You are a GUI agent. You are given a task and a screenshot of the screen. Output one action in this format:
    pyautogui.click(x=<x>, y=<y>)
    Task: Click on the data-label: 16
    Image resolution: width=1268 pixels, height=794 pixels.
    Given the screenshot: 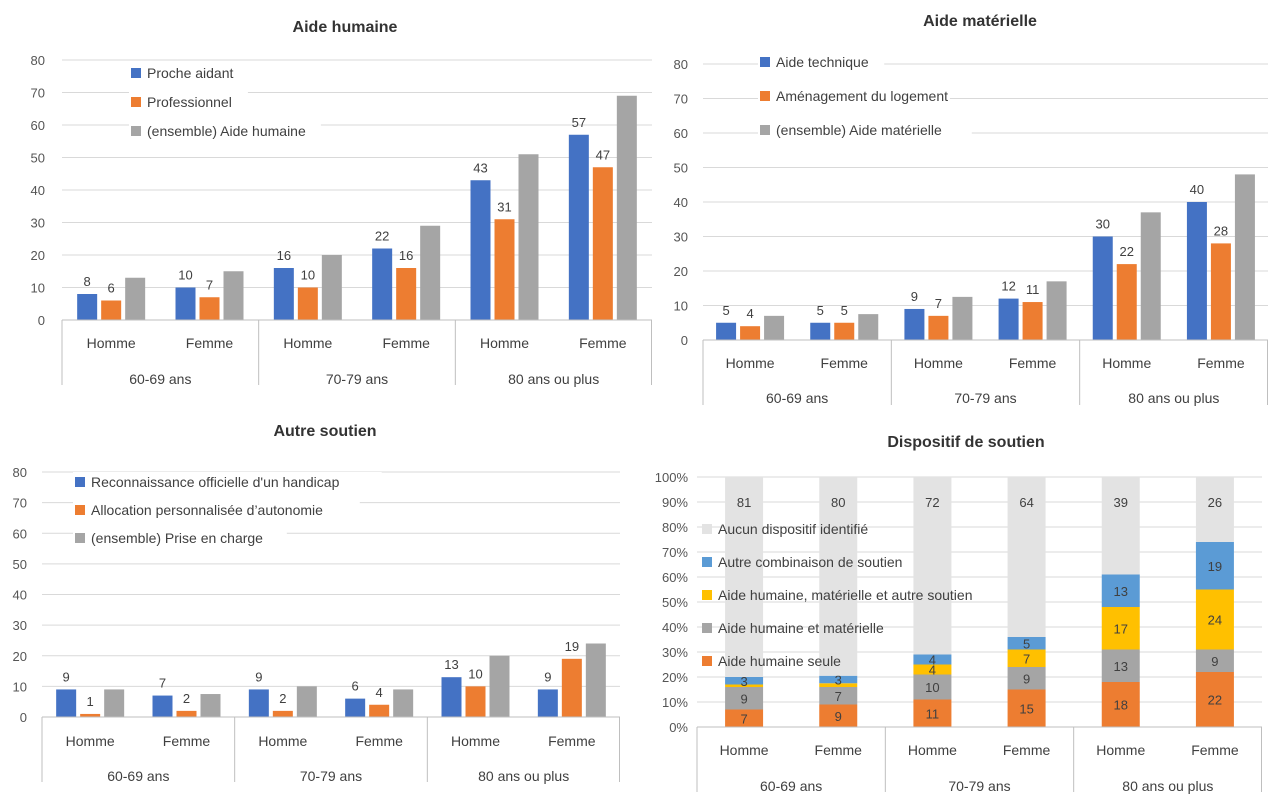 What is the action you would take?
    pyautogui.click(x=284, y=255)
    